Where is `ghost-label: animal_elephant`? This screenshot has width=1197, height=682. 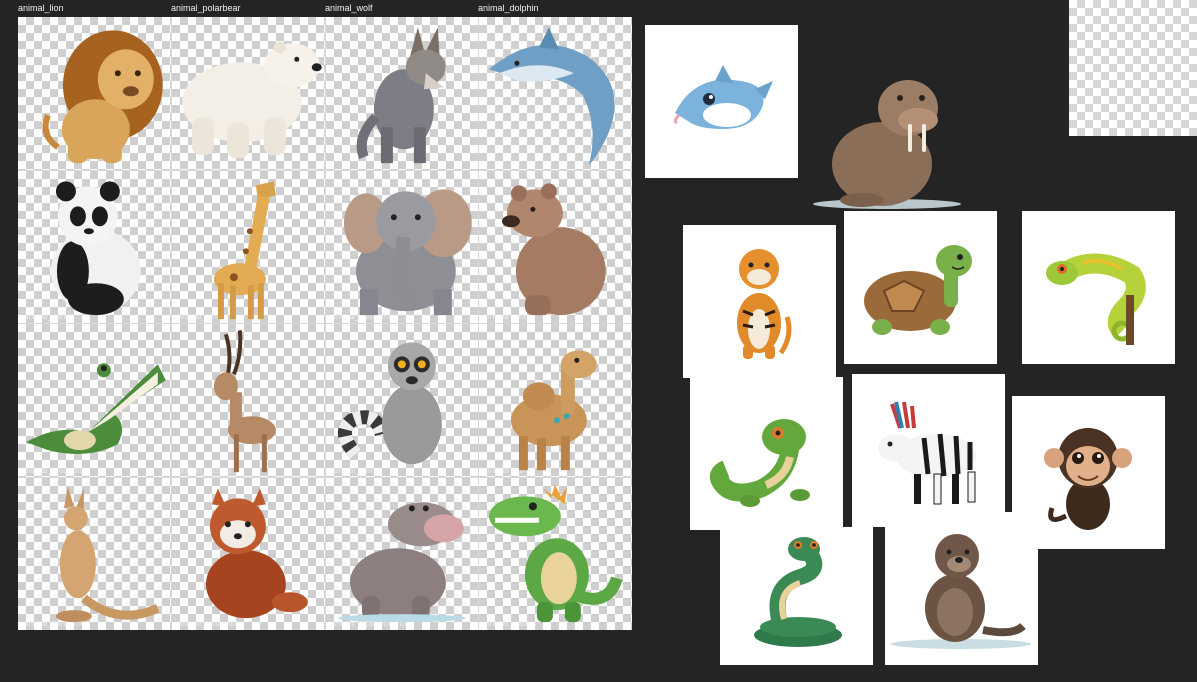 ghost-label: animal_elephant is located at coordinates (361, 316).